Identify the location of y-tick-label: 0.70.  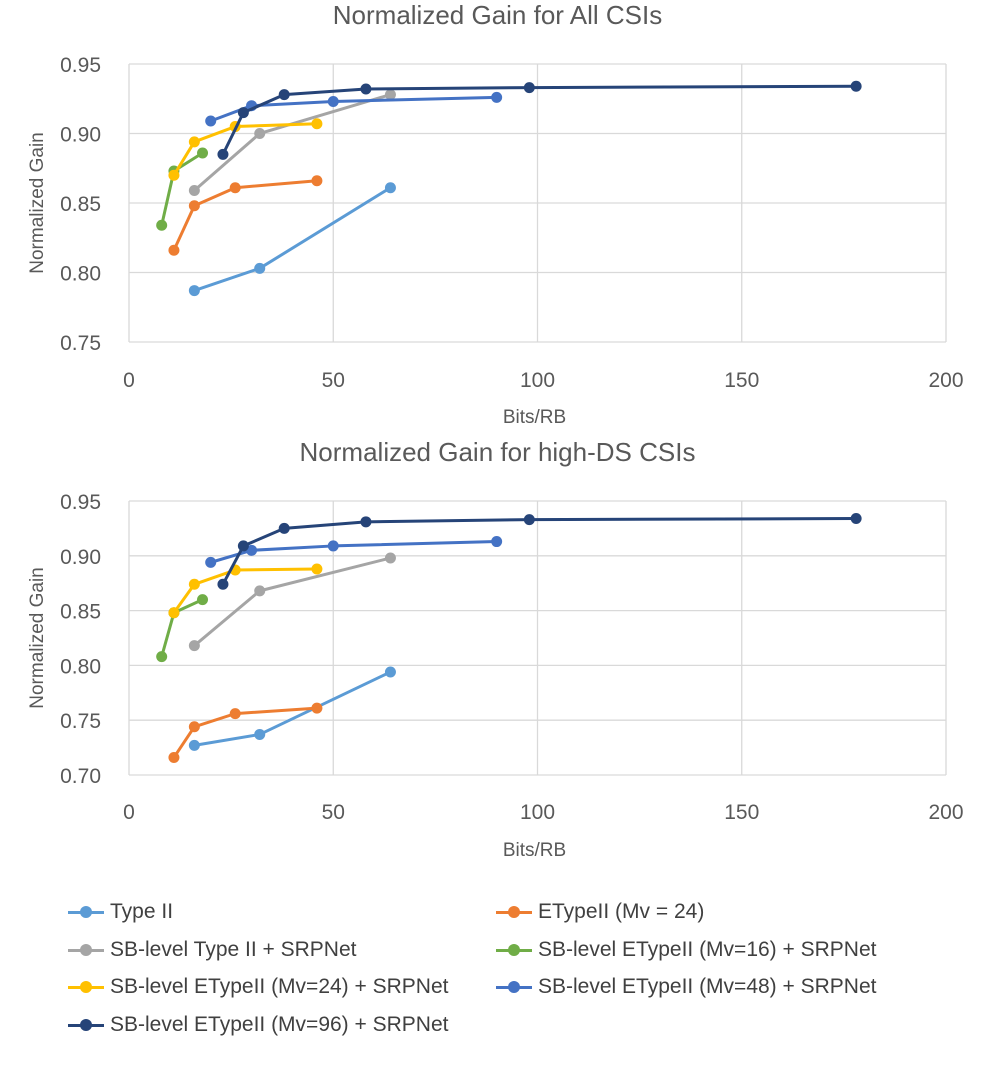
(80, 776).